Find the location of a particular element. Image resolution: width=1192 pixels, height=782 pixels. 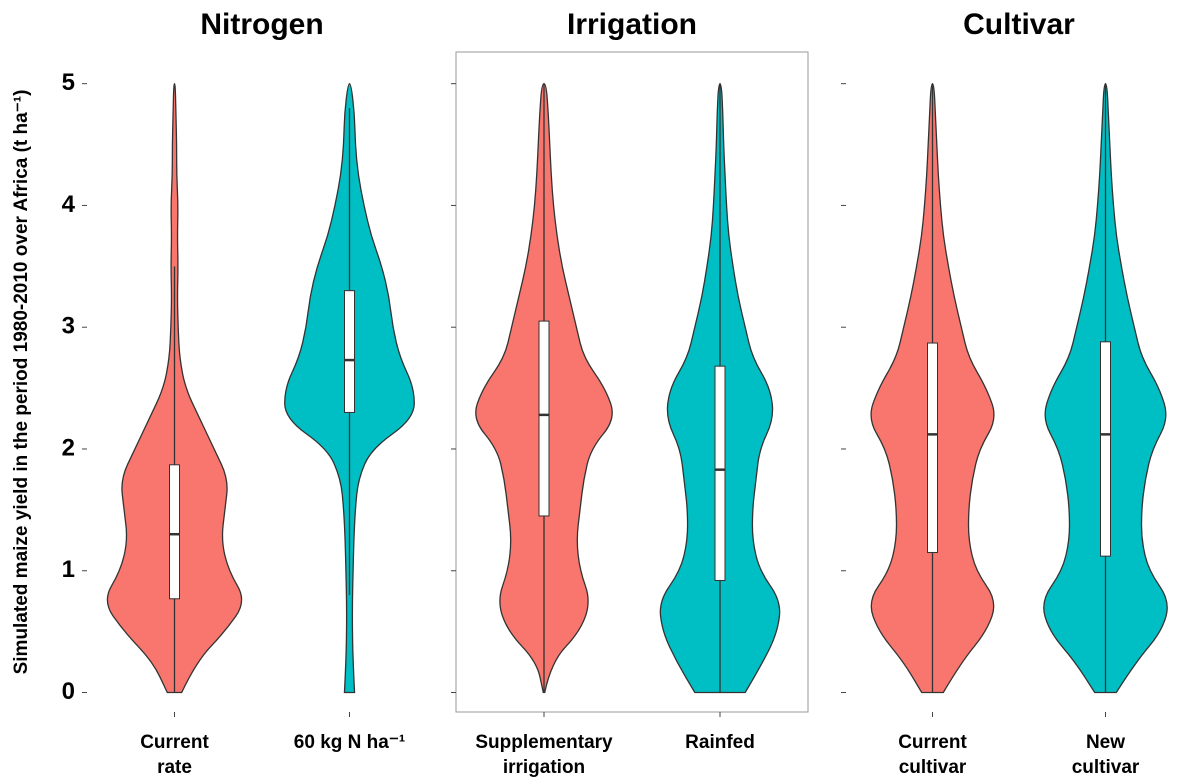

x-tick-label: Supplementary is located at coordinates (544, 742).